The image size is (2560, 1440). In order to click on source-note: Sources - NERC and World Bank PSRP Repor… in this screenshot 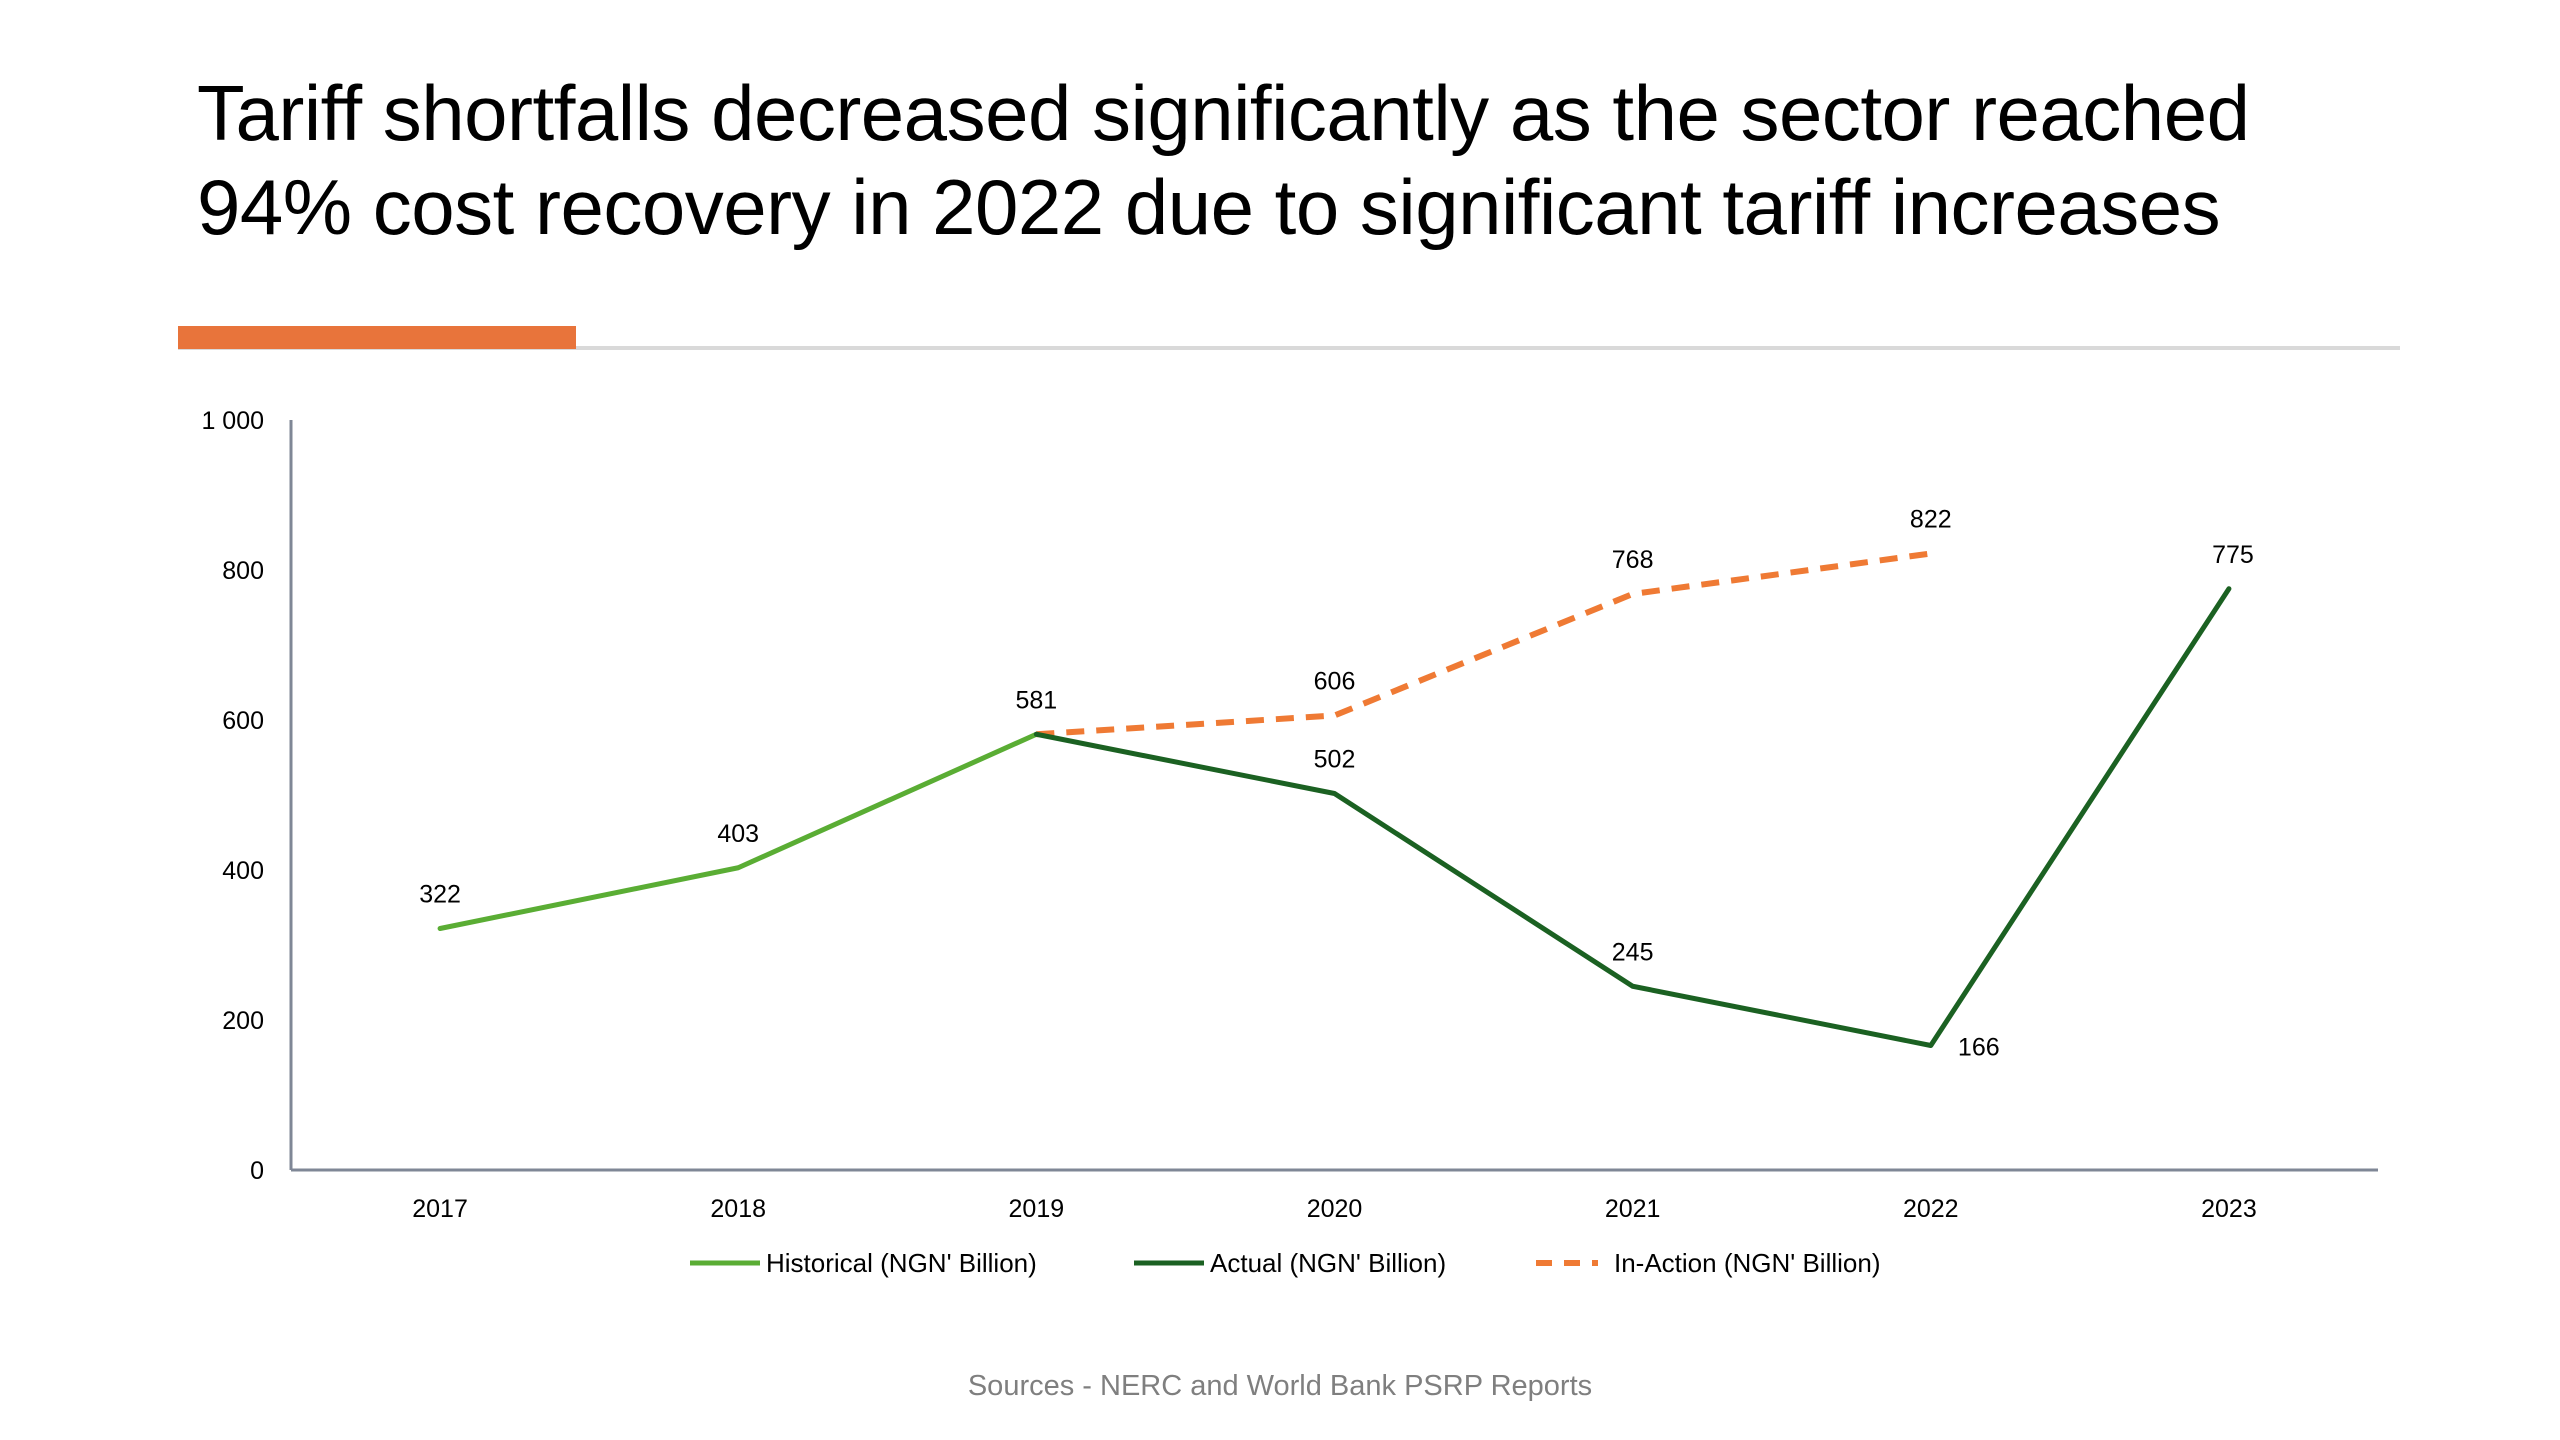, I will do `click(1280, 1386)`.